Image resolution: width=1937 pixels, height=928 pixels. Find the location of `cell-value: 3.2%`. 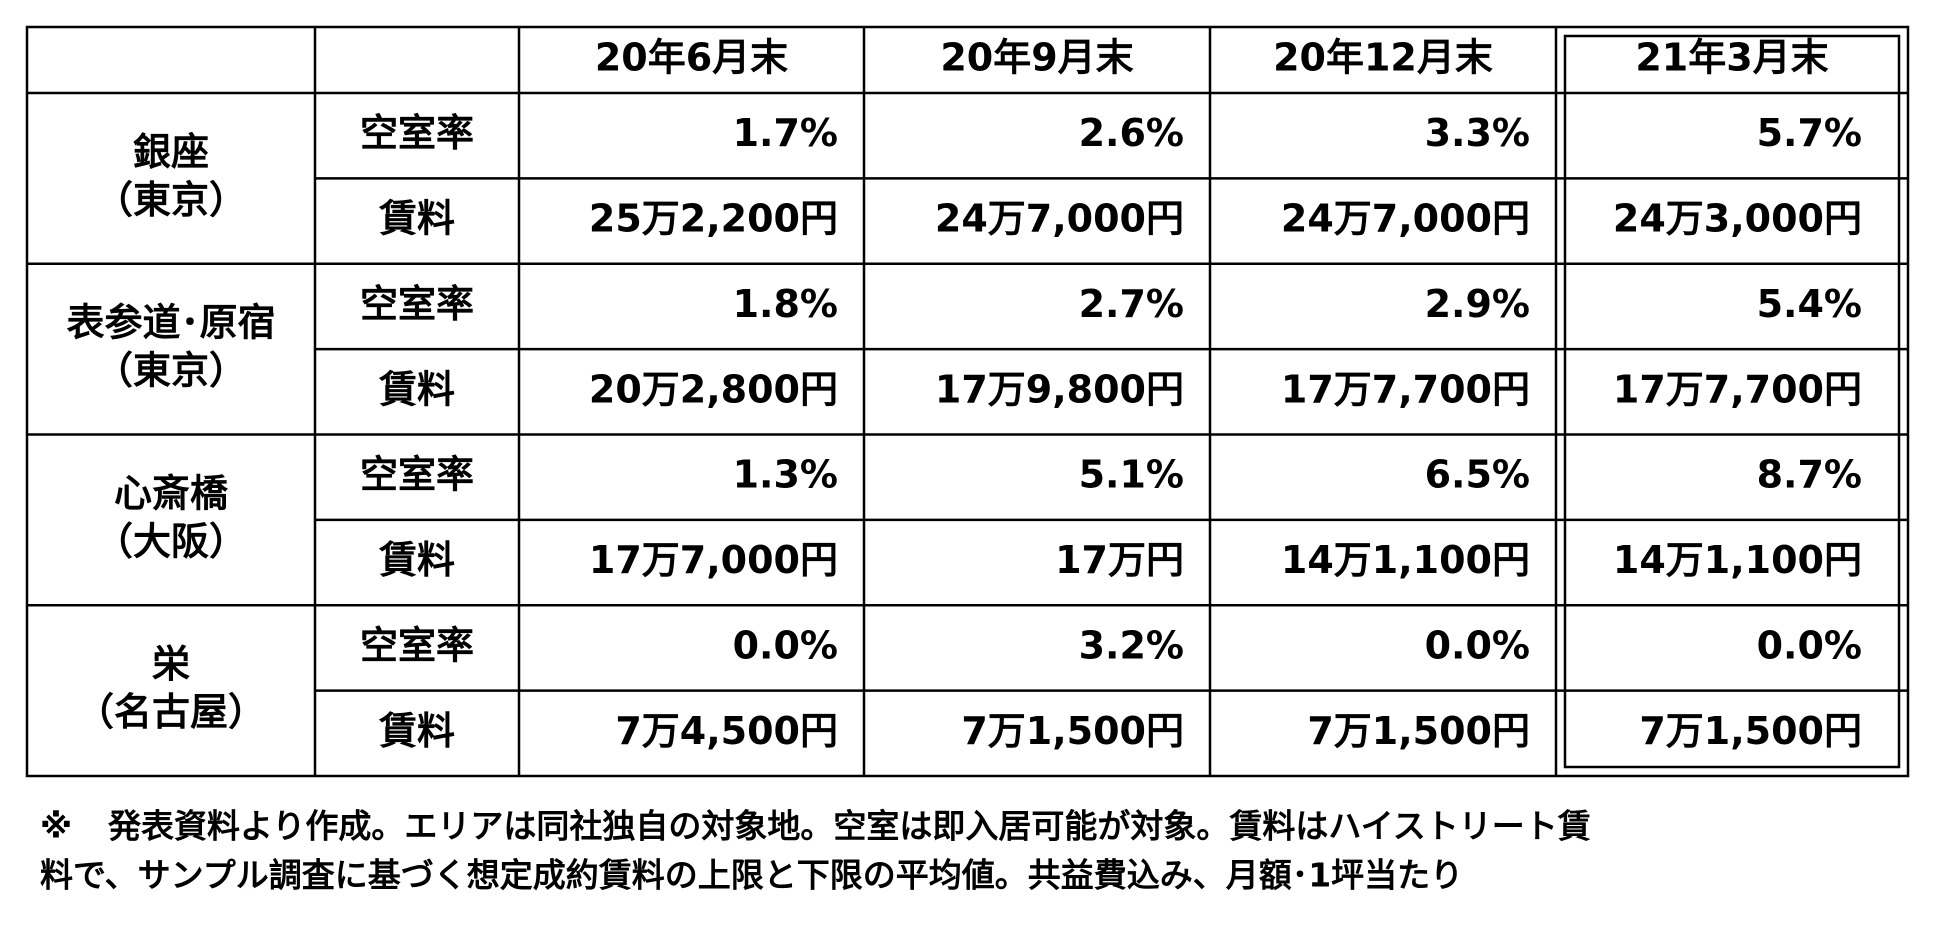

cell-value: 3.2% is located at coordinates (1131, 645).